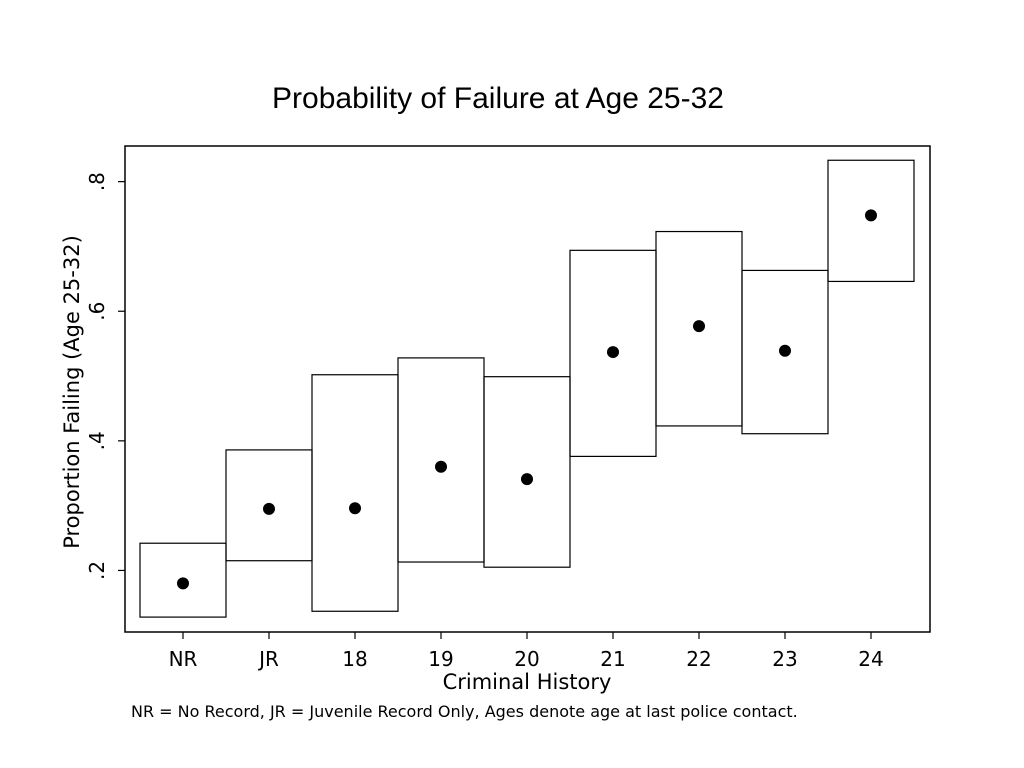 Image resolution: width=1024 pixels, height=768 pixels. What do you see at coordinates (354, 659) in the screenshot?
I see `x-tick-label: 18` at bounding box center [354, 659].